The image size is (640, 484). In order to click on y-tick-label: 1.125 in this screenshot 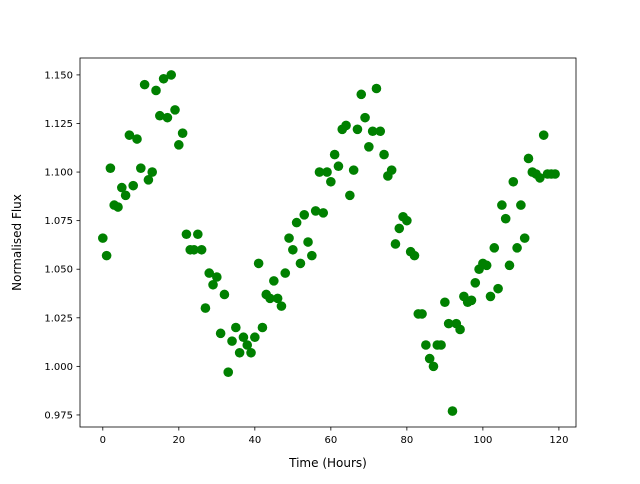, I will do `click(58, 124)`.